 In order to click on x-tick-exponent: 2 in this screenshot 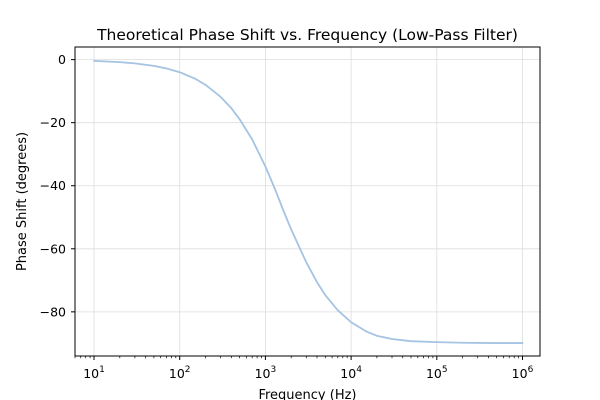, I will do `click(188, 370)`.